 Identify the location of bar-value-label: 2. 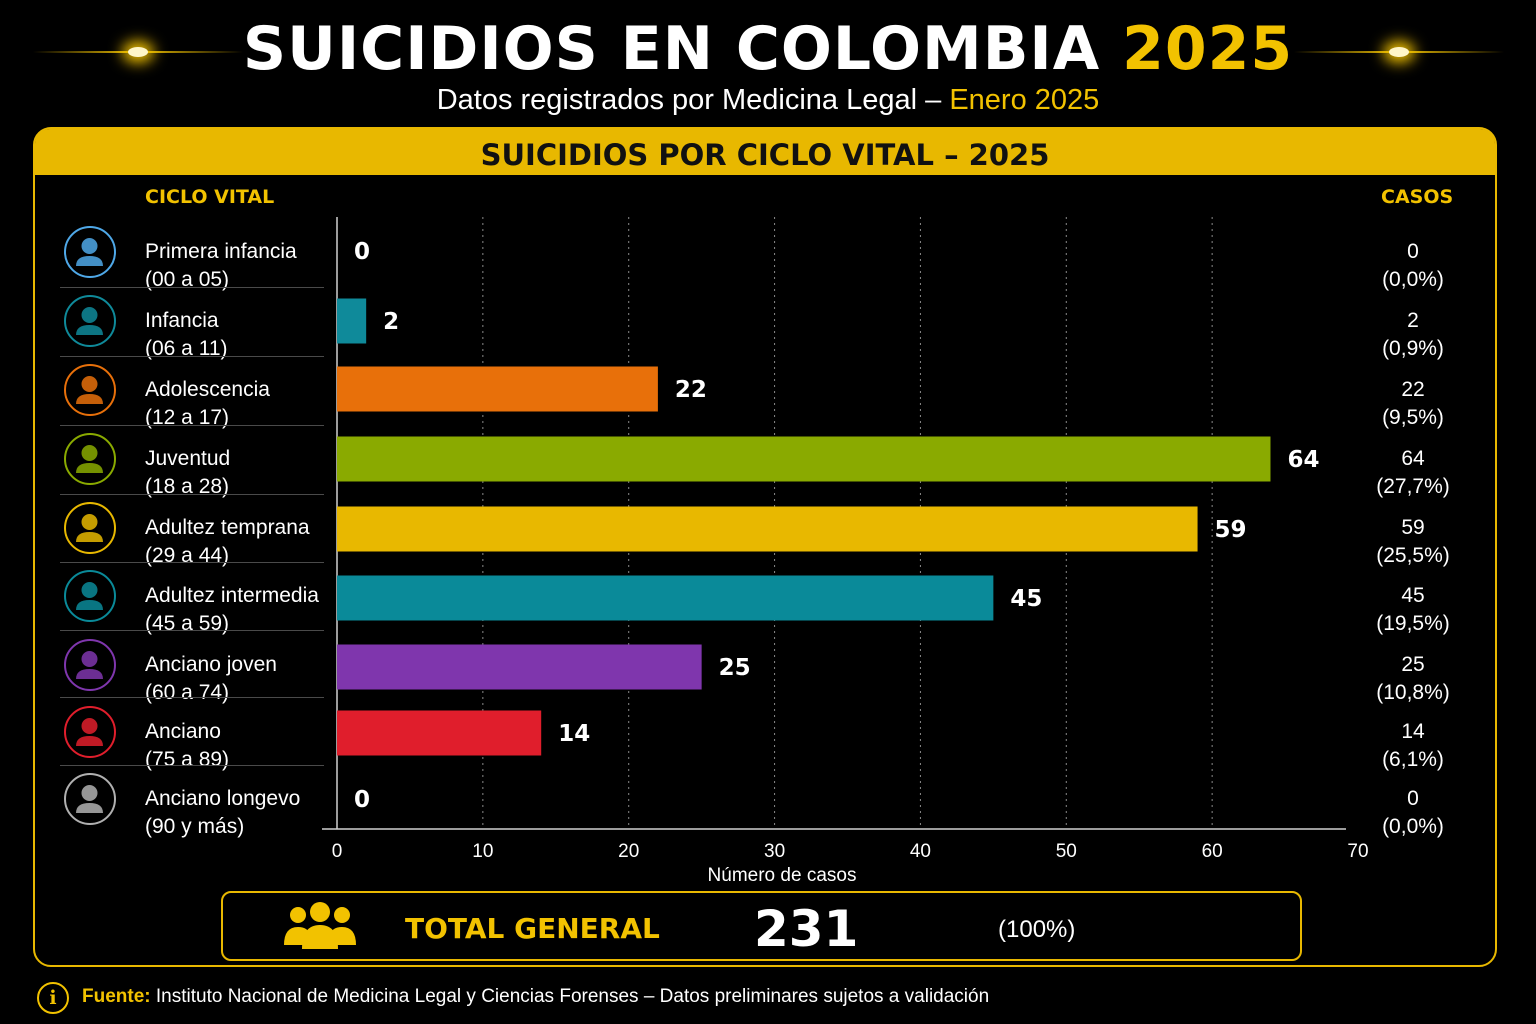
(391, 322).